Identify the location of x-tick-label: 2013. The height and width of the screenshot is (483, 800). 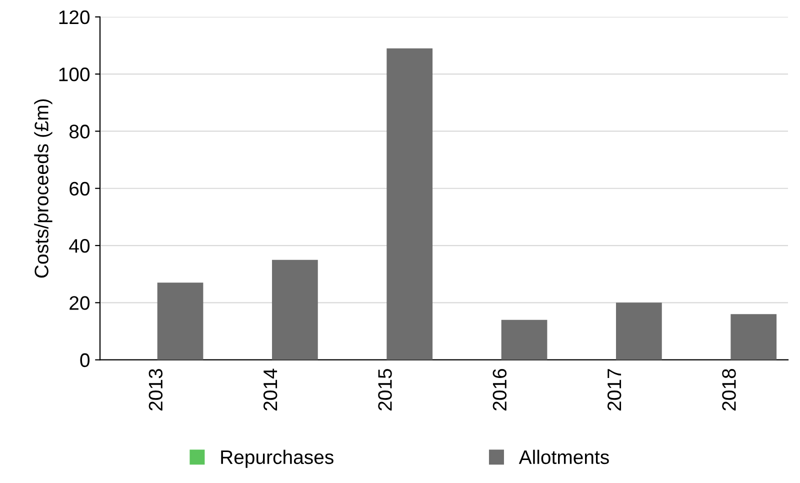
(155, 389).